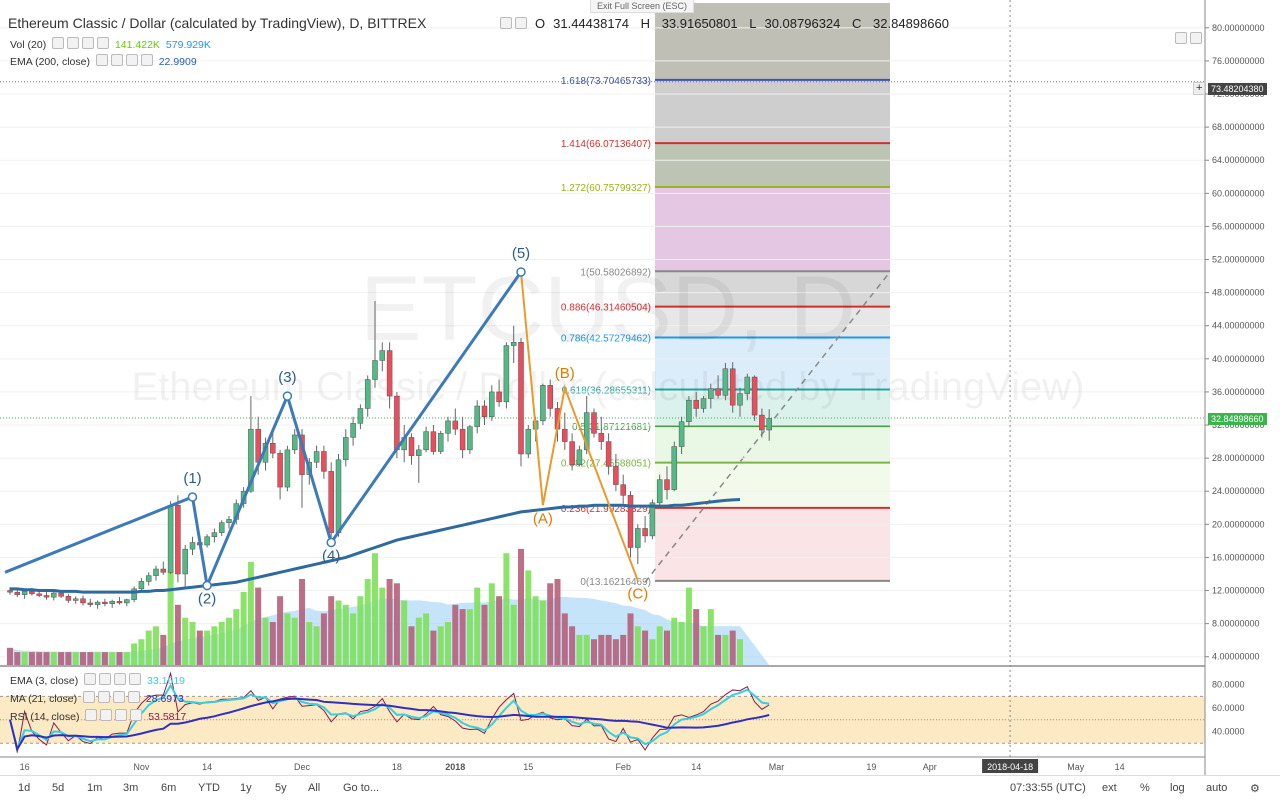  What do you see at coordinates (1238, 392) in the screenshot?
I see `price-tick-label: 36.00000000` at bounding box center [1238, 392].